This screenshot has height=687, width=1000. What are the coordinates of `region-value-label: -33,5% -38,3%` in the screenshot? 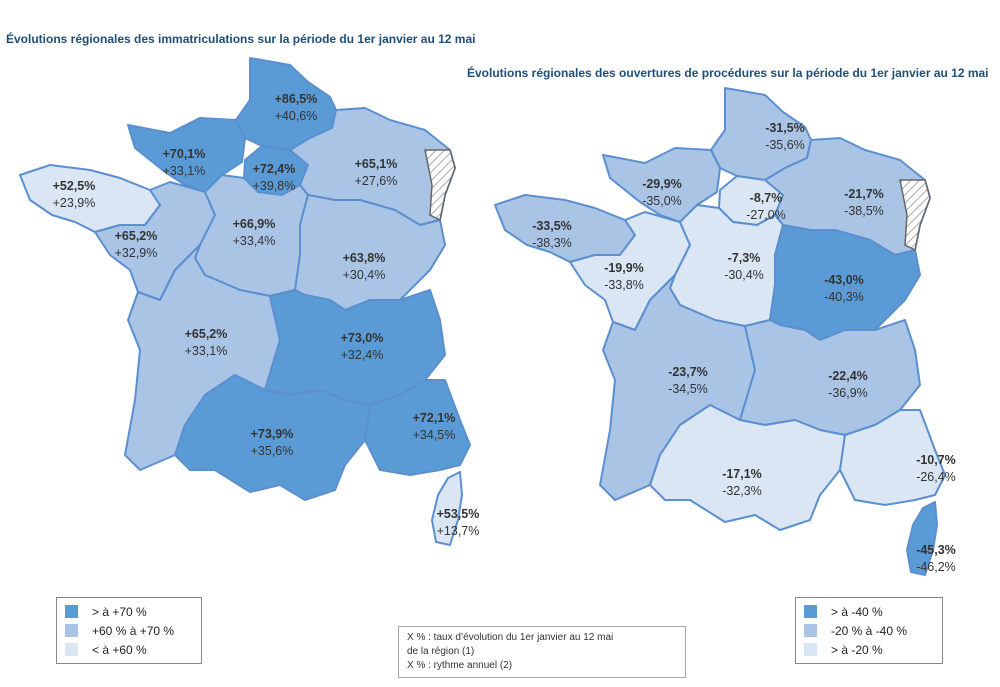 It's located at (552, 234).